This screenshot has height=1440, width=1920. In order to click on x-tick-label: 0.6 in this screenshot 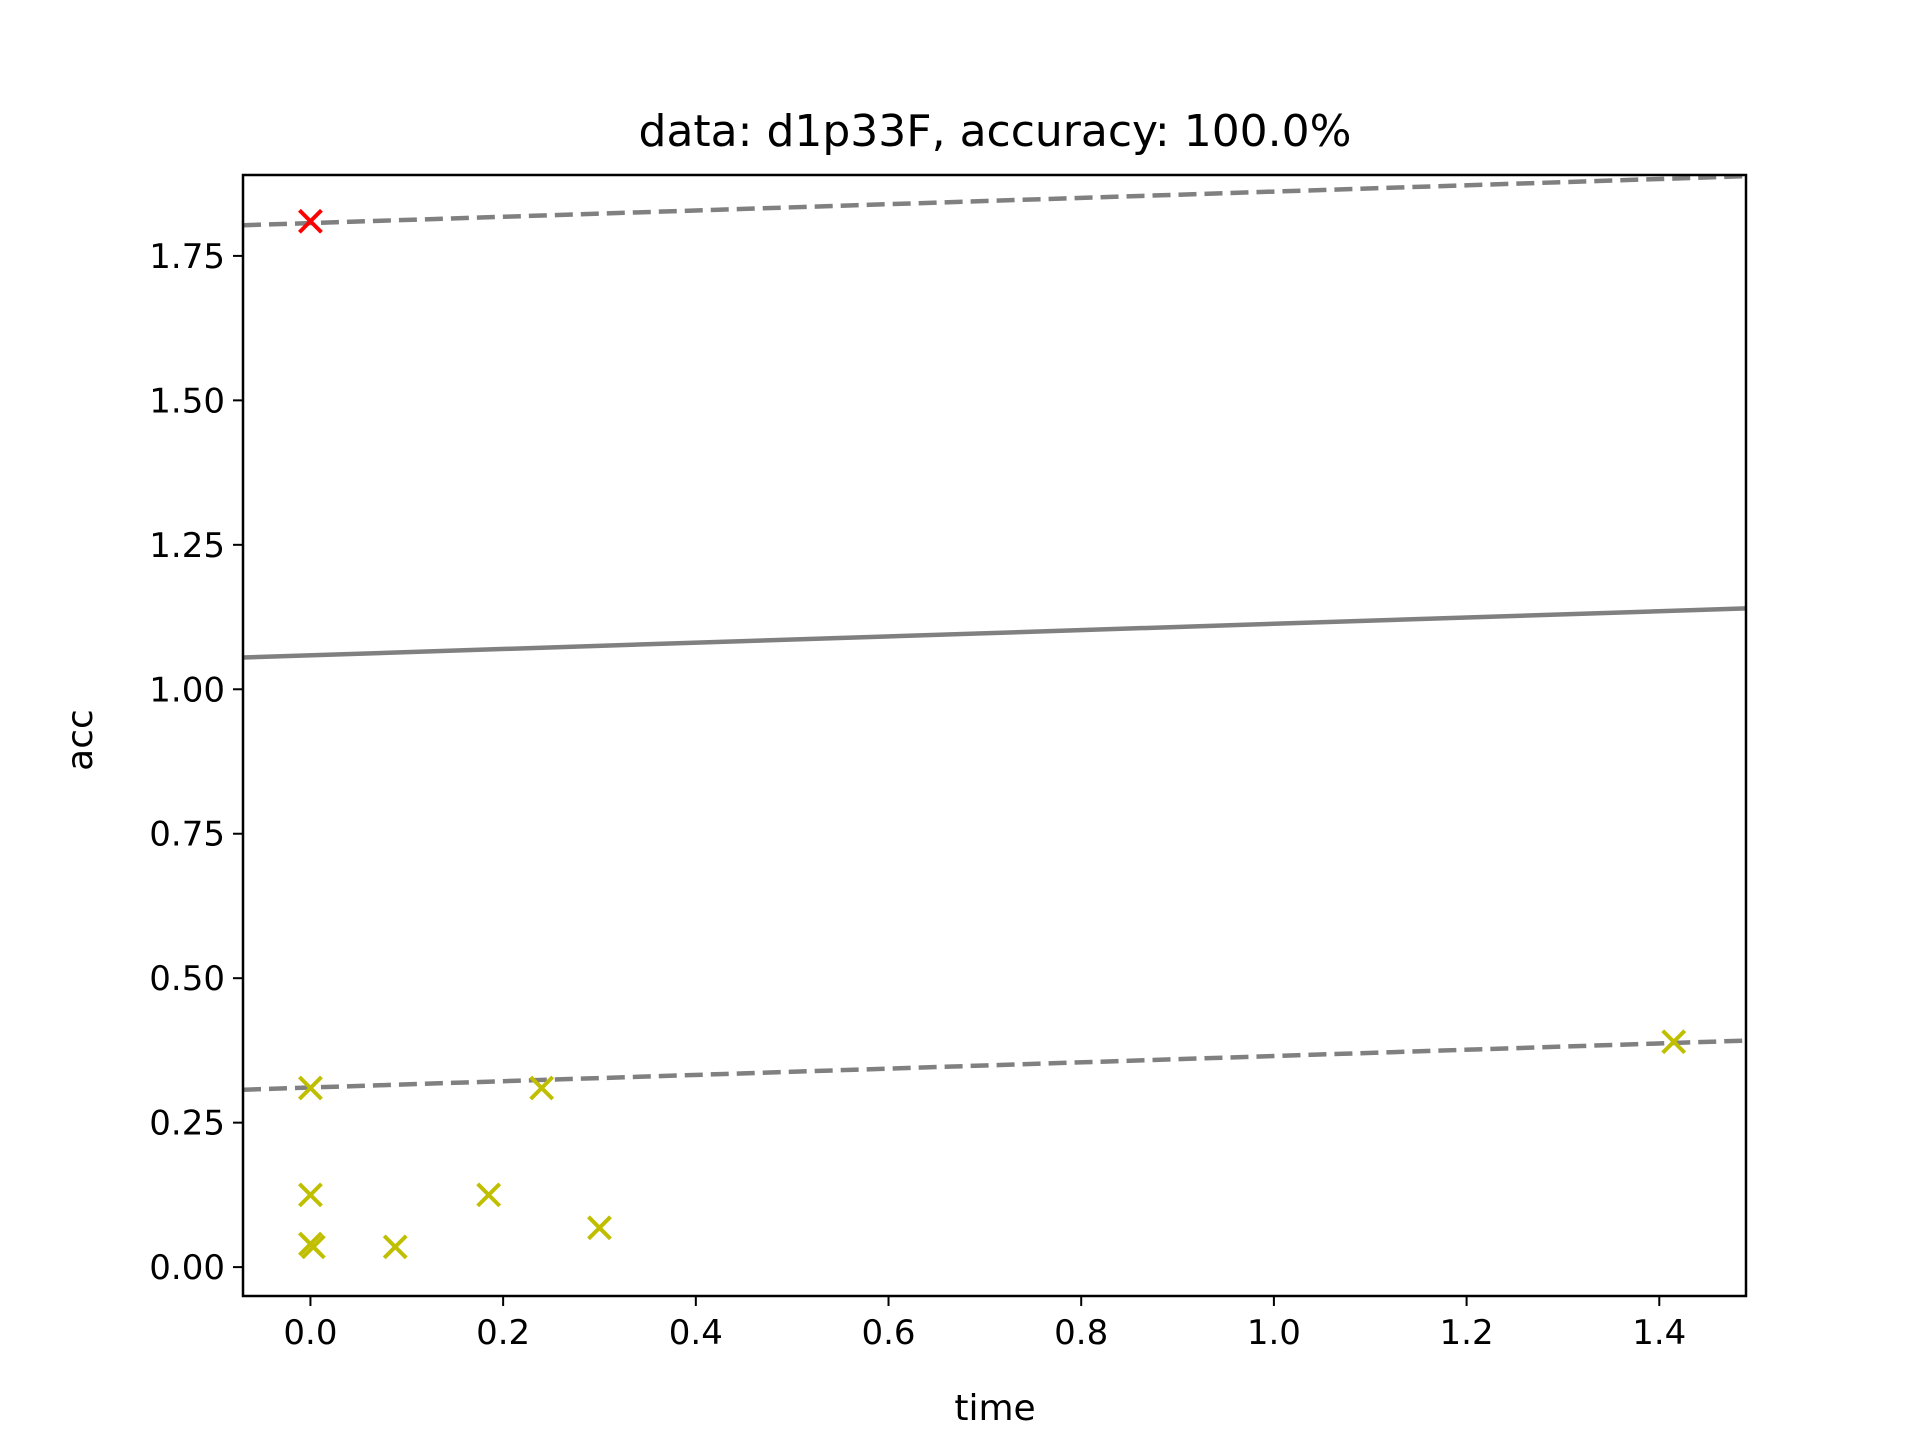, I will do `click(888, 1333)`.